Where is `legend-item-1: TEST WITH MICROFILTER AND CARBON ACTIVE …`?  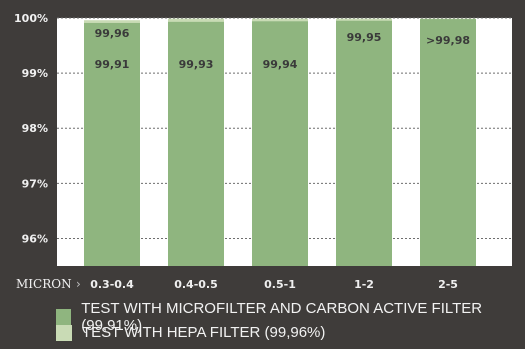
legend-item-1: TEST WITH MICROFILTER AND CARBON ACTIVE … is located at coordinates (290, 317).